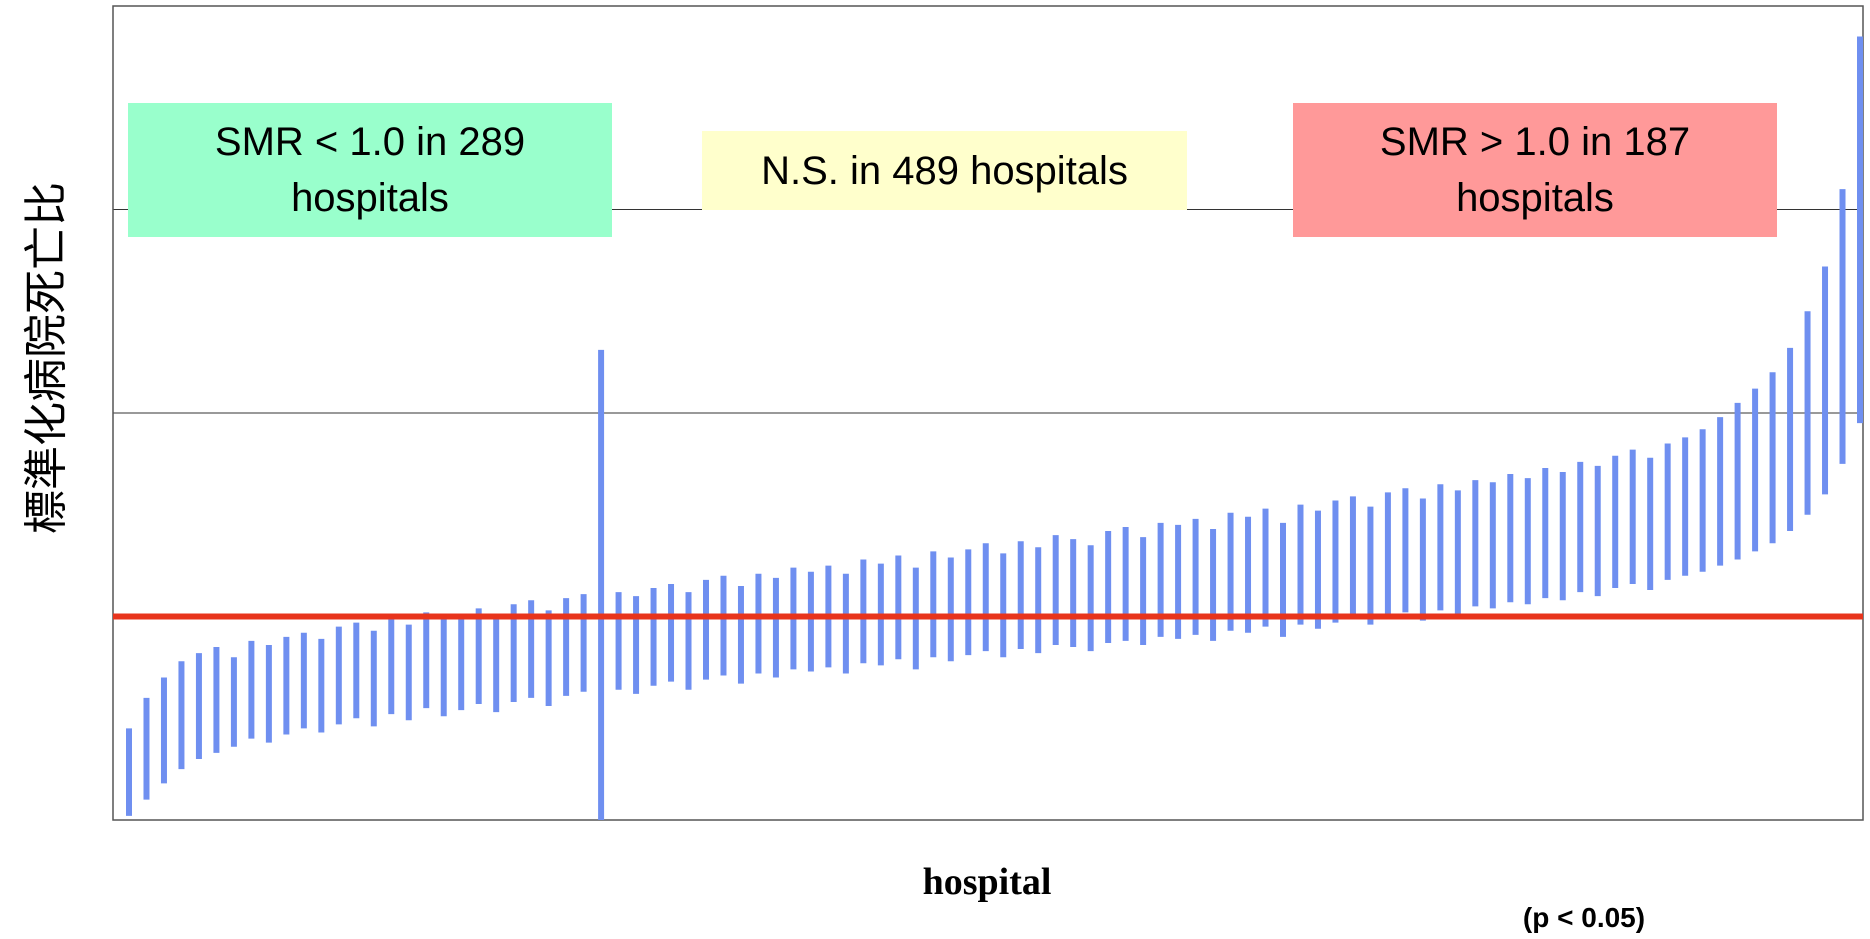  Describe the element at coordinates (944, 170) in the screenshot. I see `annotation-box: N.S. in 489 hospitals` at that location.